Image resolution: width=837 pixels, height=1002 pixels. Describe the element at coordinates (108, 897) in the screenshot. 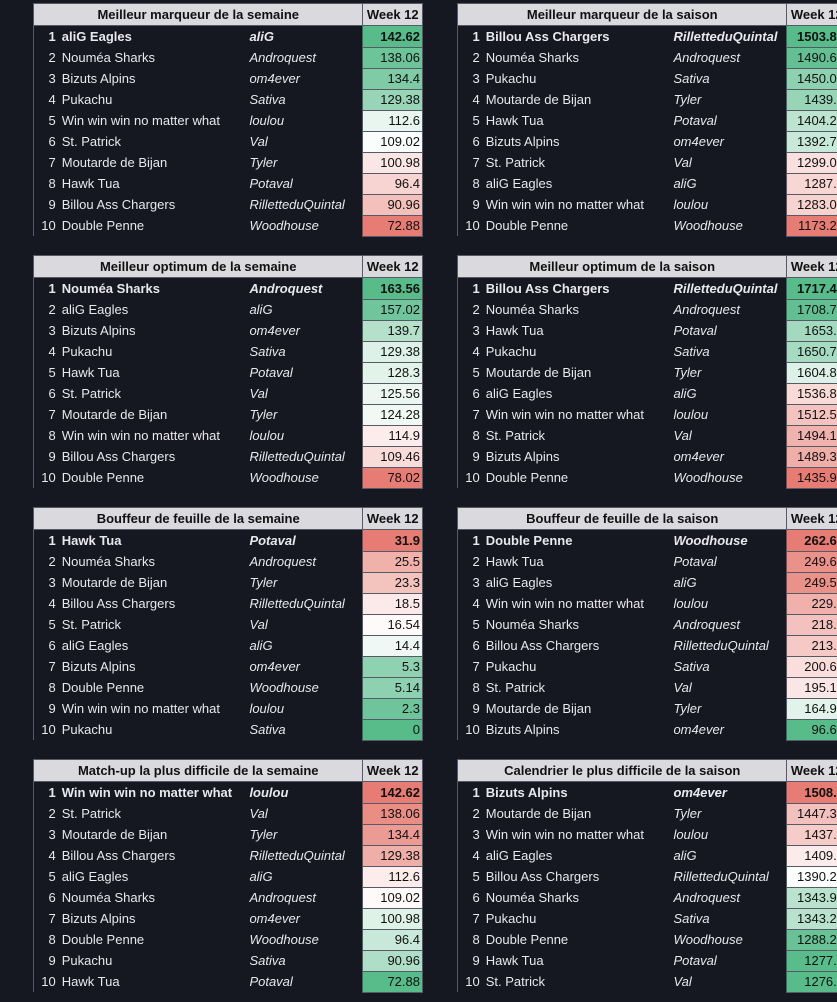

I see `team-name: Nouméa Sharks` at that location.